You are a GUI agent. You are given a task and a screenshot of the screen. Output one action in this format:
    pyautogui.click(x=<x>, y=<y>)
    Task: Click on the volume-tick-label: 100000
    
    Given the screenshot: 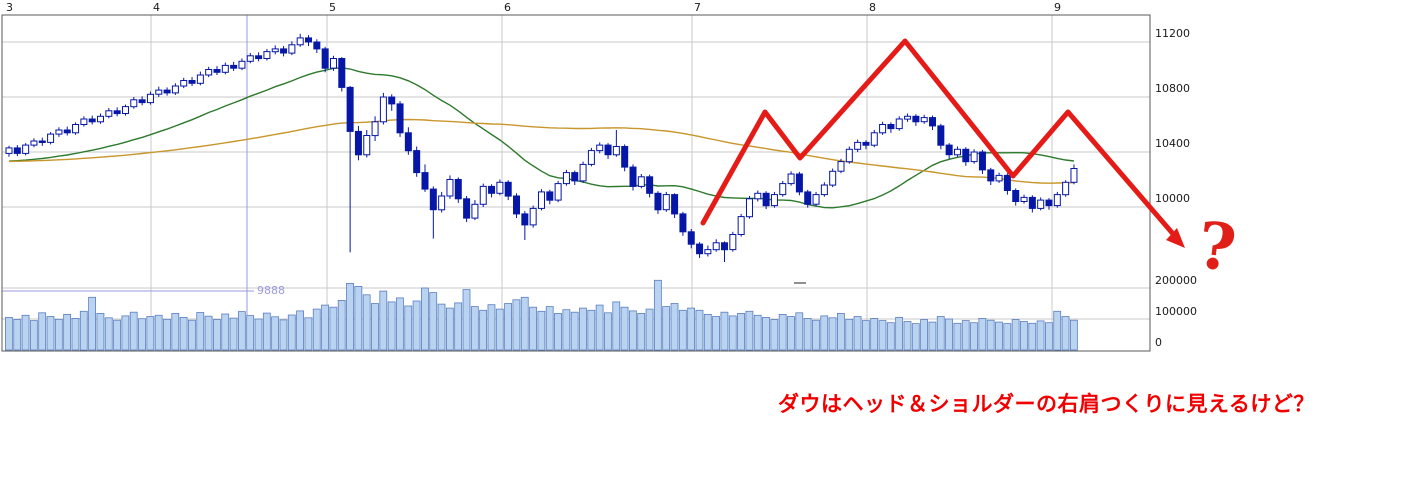 What is the action you would take?
    pyautogui.click(x=1176, y=311)
    